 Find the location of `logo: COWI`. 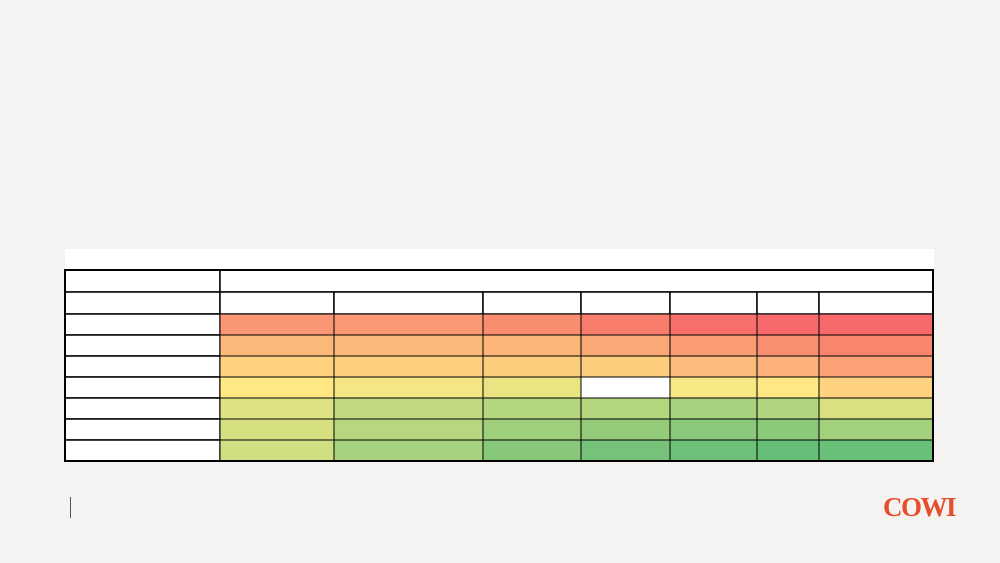

logo: COWI is located at coordinates (919, 507).